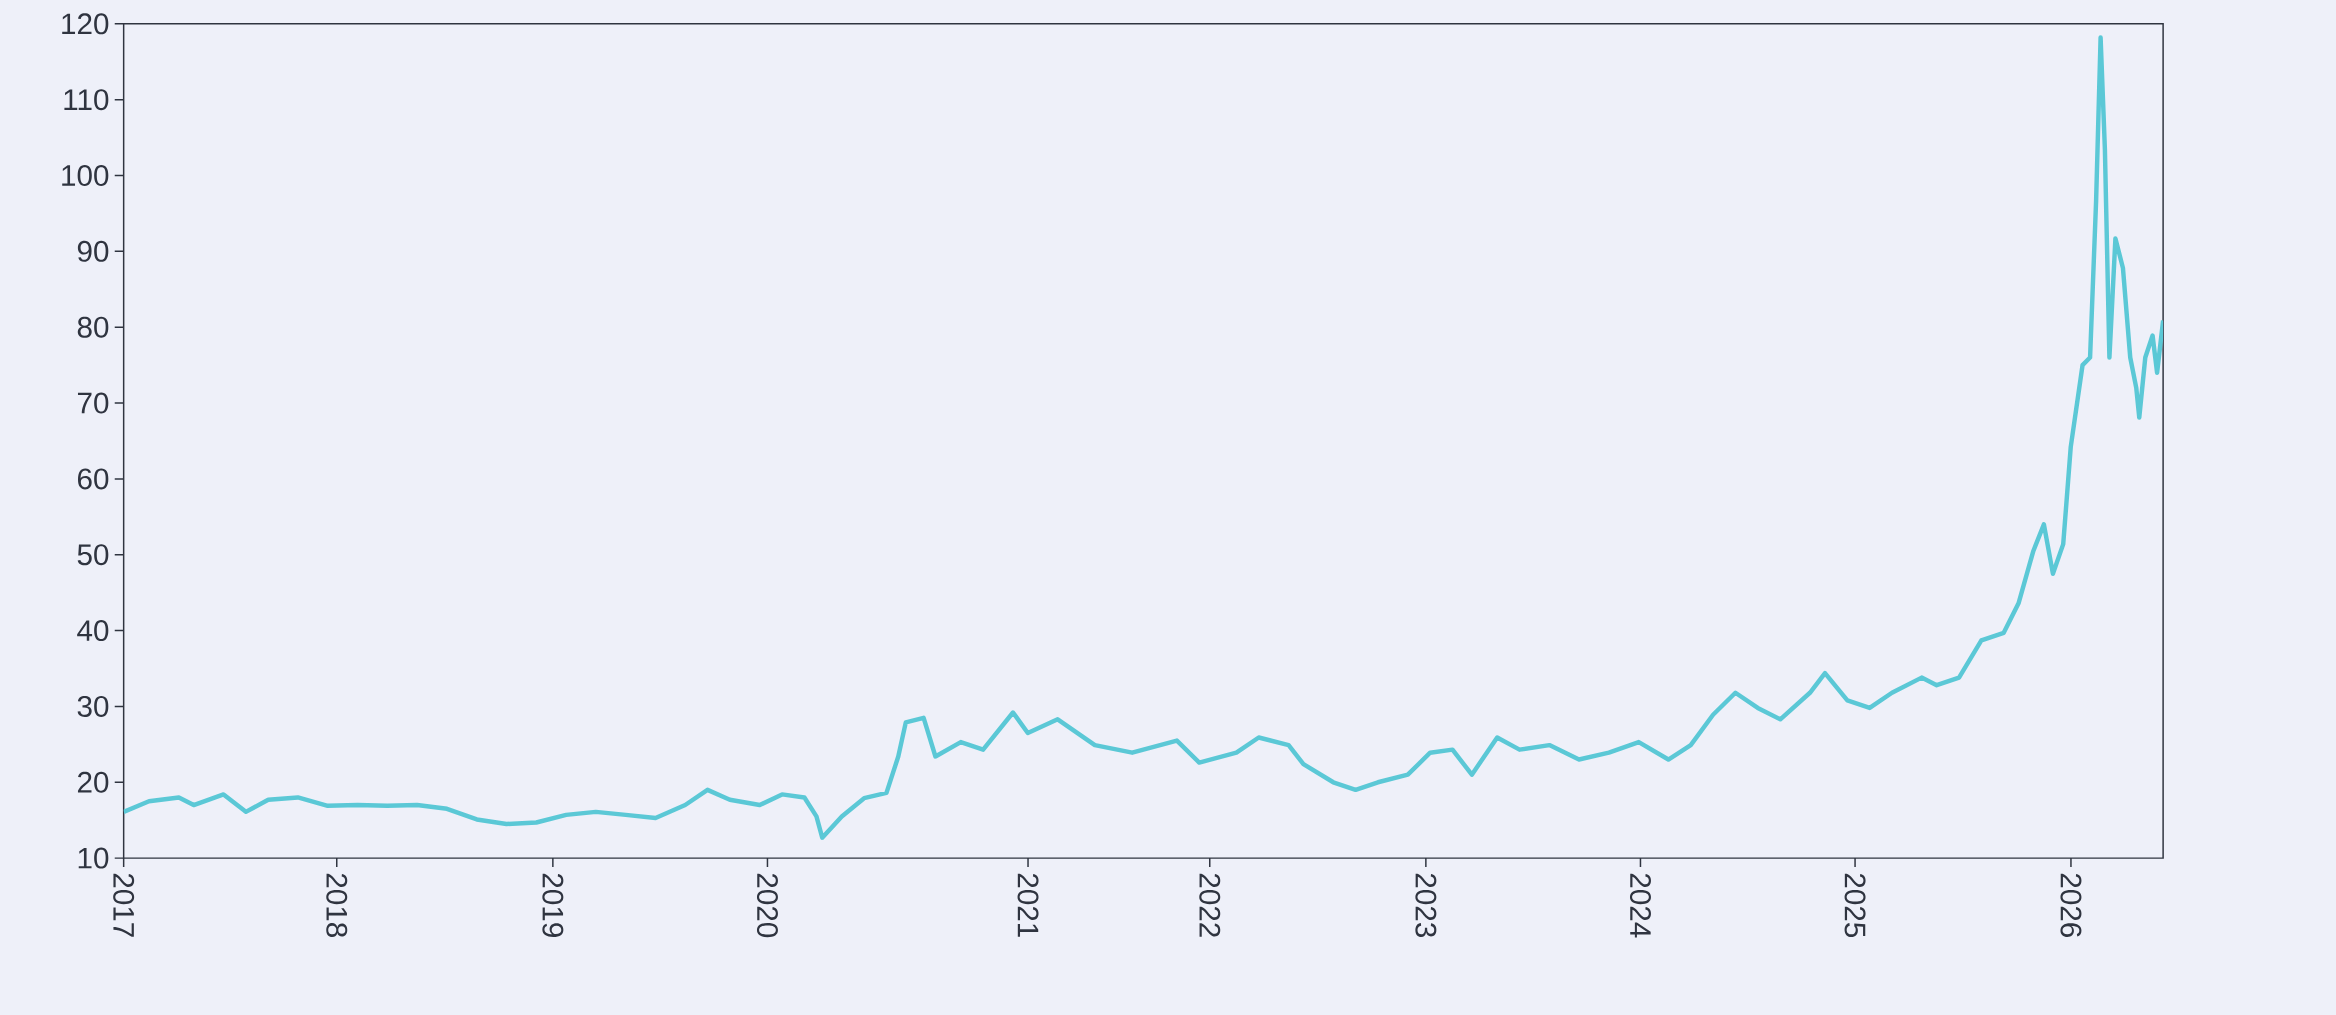  What do you see at coordinates (1855, 906) in the screenshot?
I see `x-tick-label: 2025` at bounding box center [1855, 906].